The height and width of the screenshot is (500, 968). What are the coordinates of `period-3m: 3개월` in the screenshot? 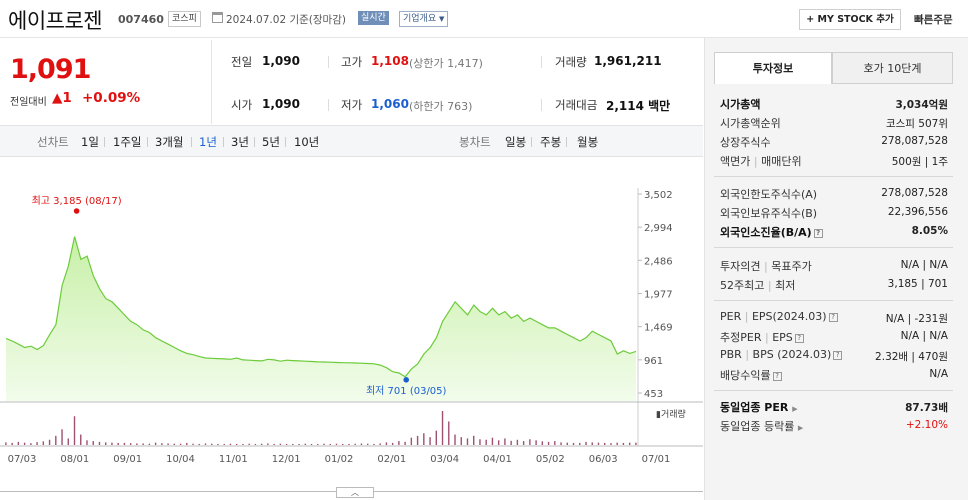 It's located at (169, 142).